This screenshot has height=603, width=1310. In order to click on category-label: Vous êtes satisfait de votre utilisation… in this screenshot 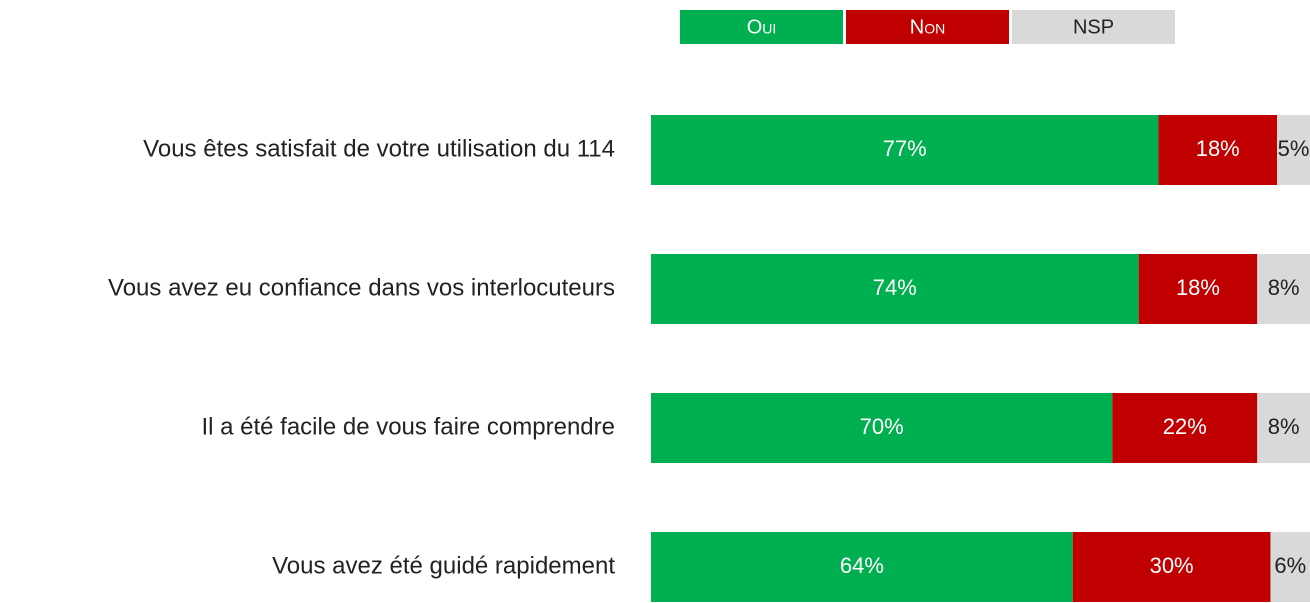, I will do `click(379, 148)`.